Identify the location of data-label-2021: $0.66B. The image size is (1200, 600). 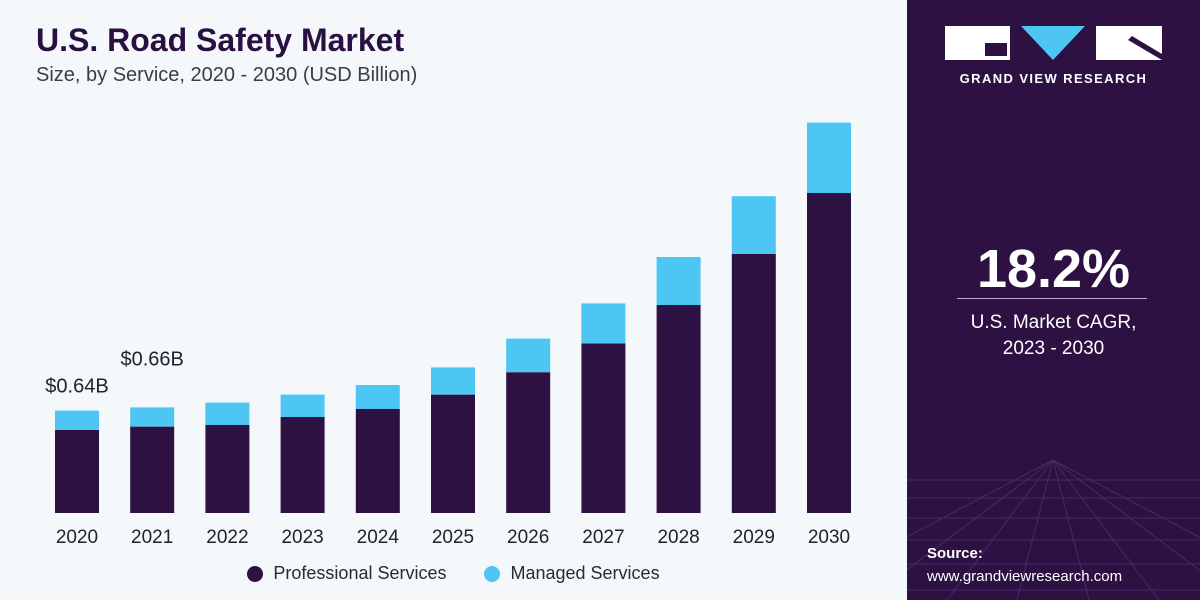
(152, 359).